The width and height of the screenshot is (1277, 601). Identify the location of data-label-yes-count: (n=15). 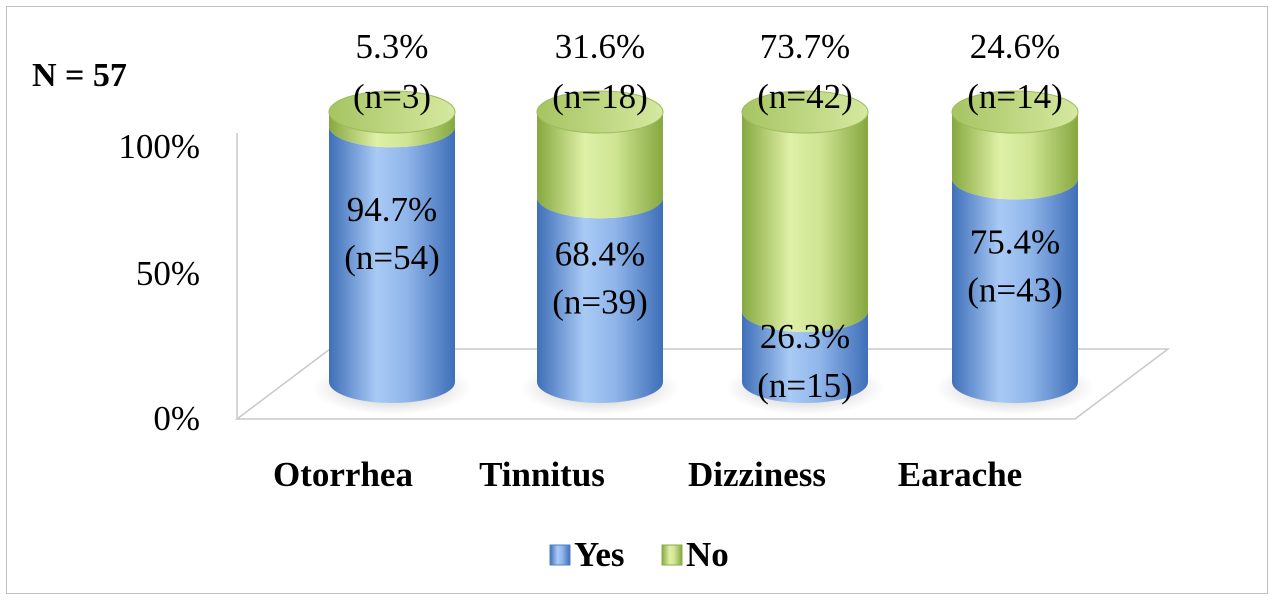
(805, 385).